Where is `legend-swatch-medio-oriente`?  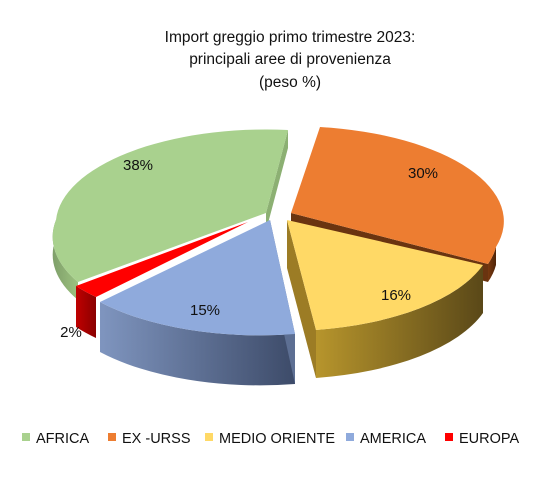 legend-swatch-medio-oriente is located at coordinates (209, 437).